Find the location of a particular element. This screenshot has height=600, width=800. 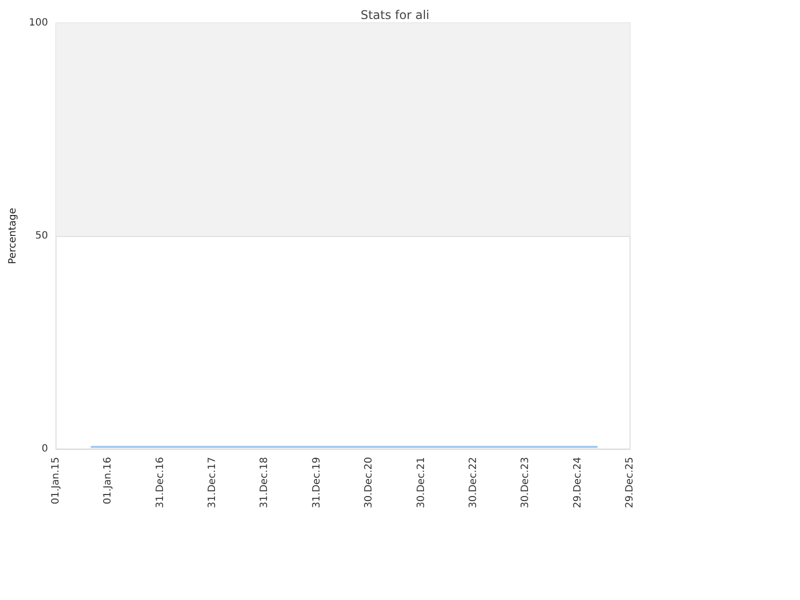

x-tick-label: 01.Jan.16 is located at coordinates (108, 480).